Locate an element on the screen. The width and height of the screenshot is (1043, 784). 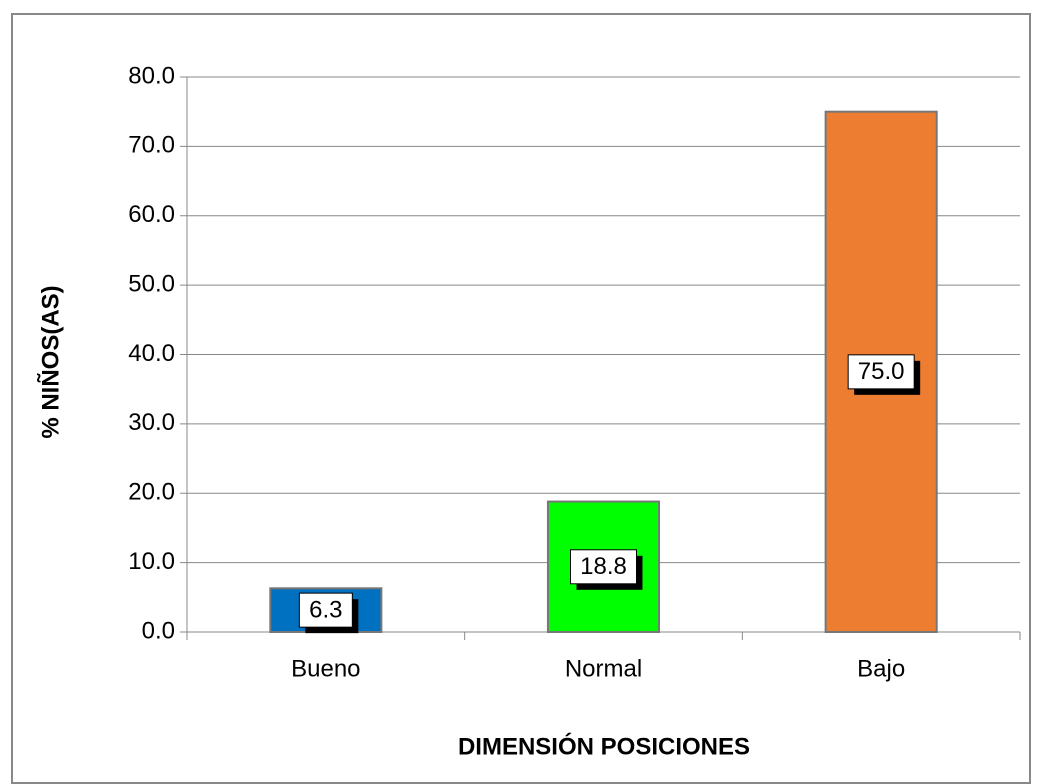
y-tick-label: 20.0 is located at coordinates (151, 492).